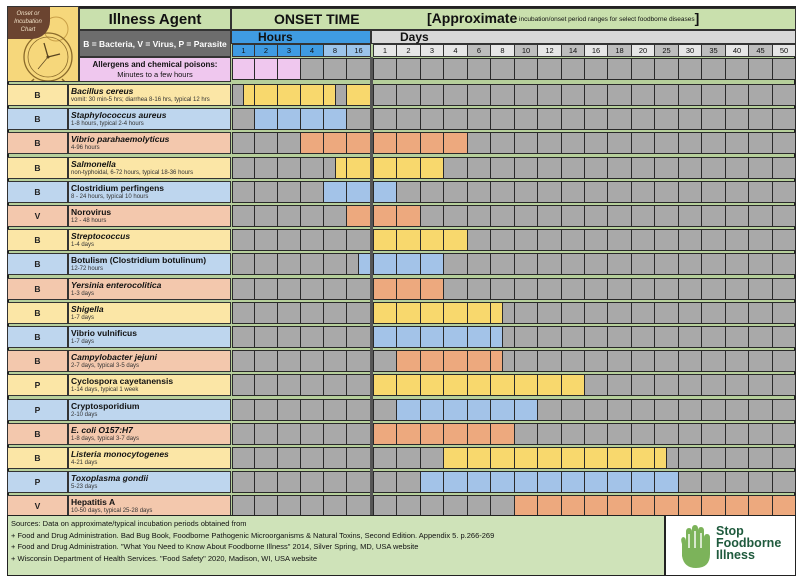 This screenshot has width=800, height=579. What do you see at coordinates (105, 390) in the screenshot?
I see `agent-incubation: 1-14 days, typical 1 week` at bounding box center [105, 390].